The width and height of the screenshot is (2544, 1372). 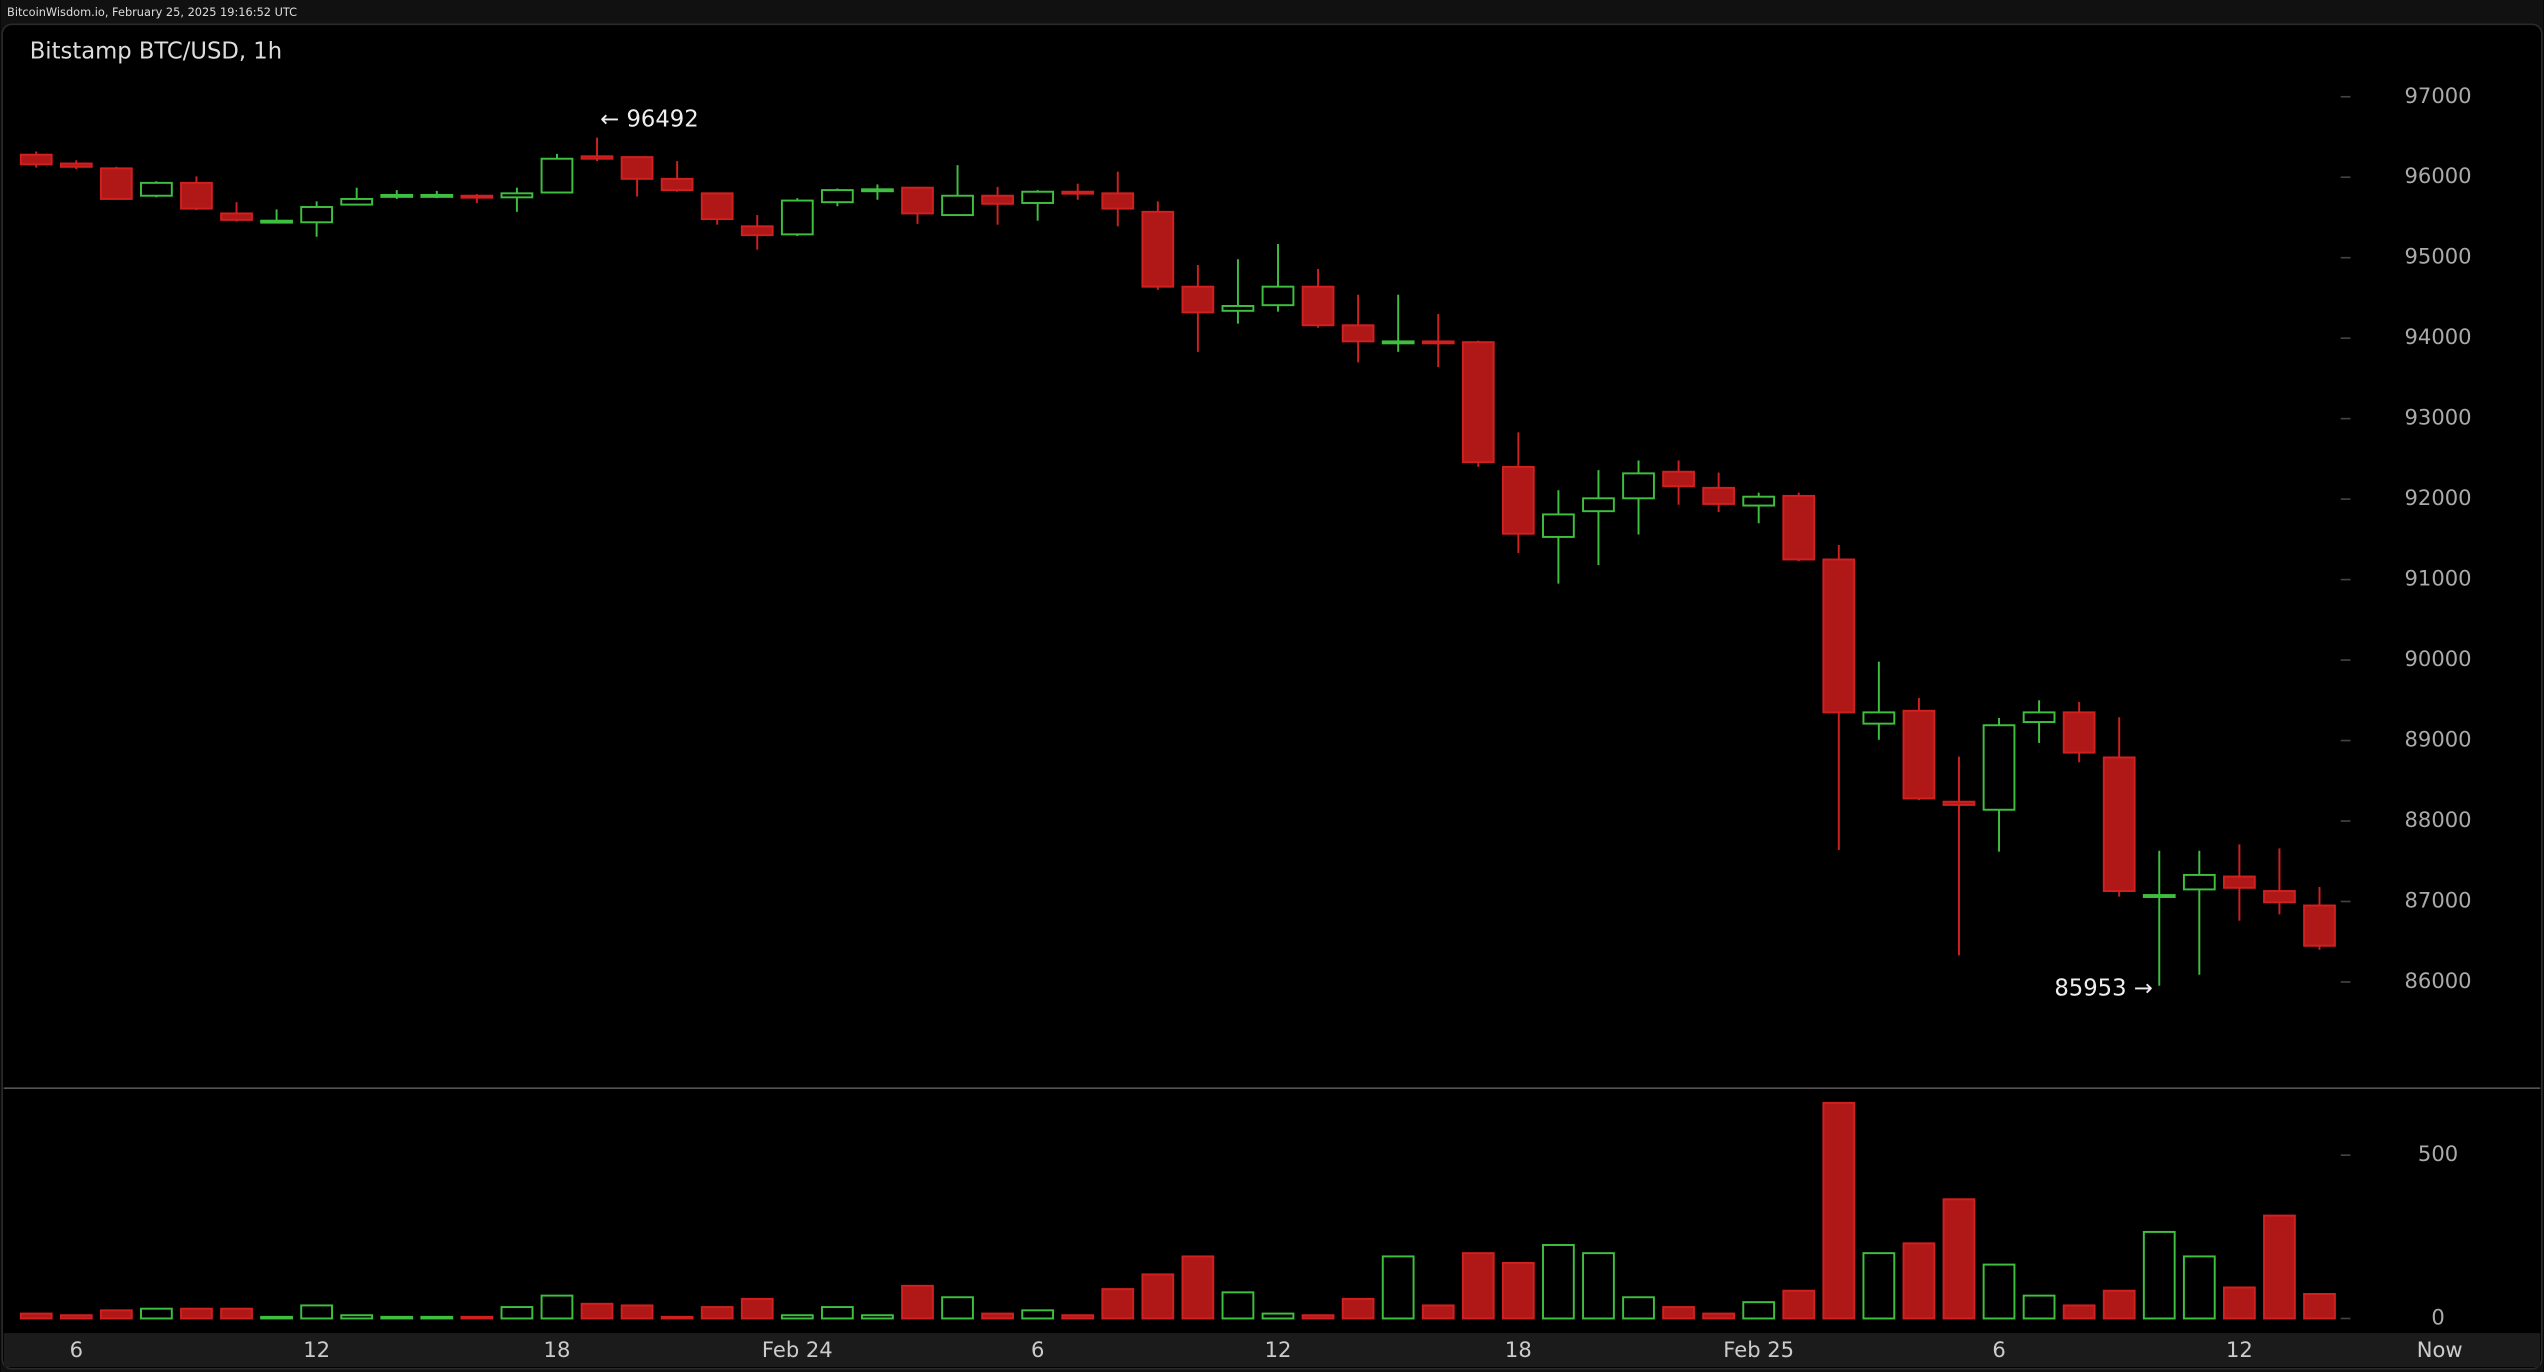 What do you see at coordinates (797, 1349) in the screenshot?
I see `x-tick-label: Feb 24` at bounding box center [797, 1349].